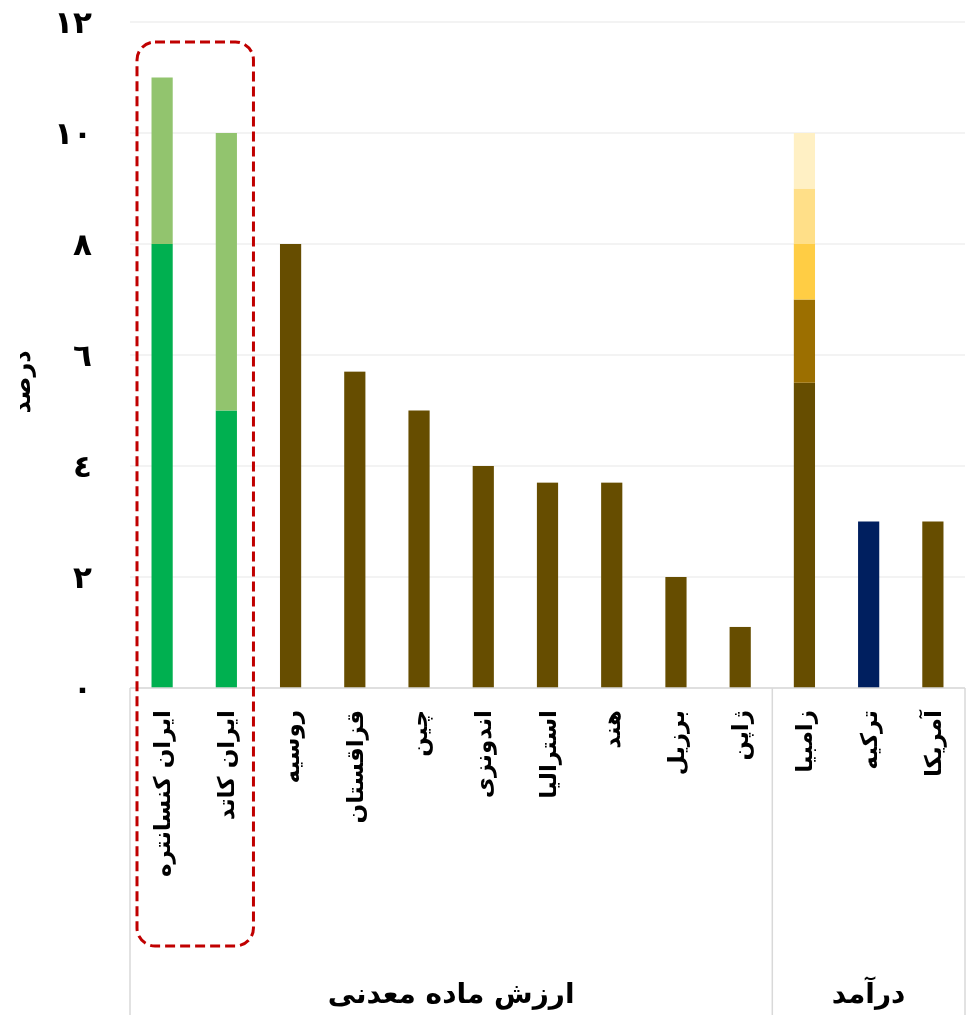 Image resolution: width=970 pixels, height=1015 pixels. I want to click on y-tick-label: ٢, so click(82, 577).